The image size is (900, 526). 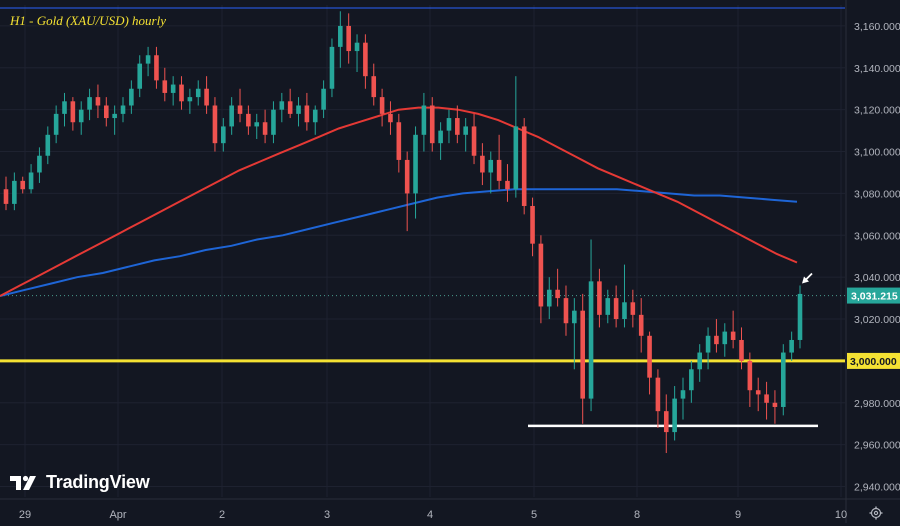 I want to click on price-tick-label: 3,060.000, so click(x=877, y=236).